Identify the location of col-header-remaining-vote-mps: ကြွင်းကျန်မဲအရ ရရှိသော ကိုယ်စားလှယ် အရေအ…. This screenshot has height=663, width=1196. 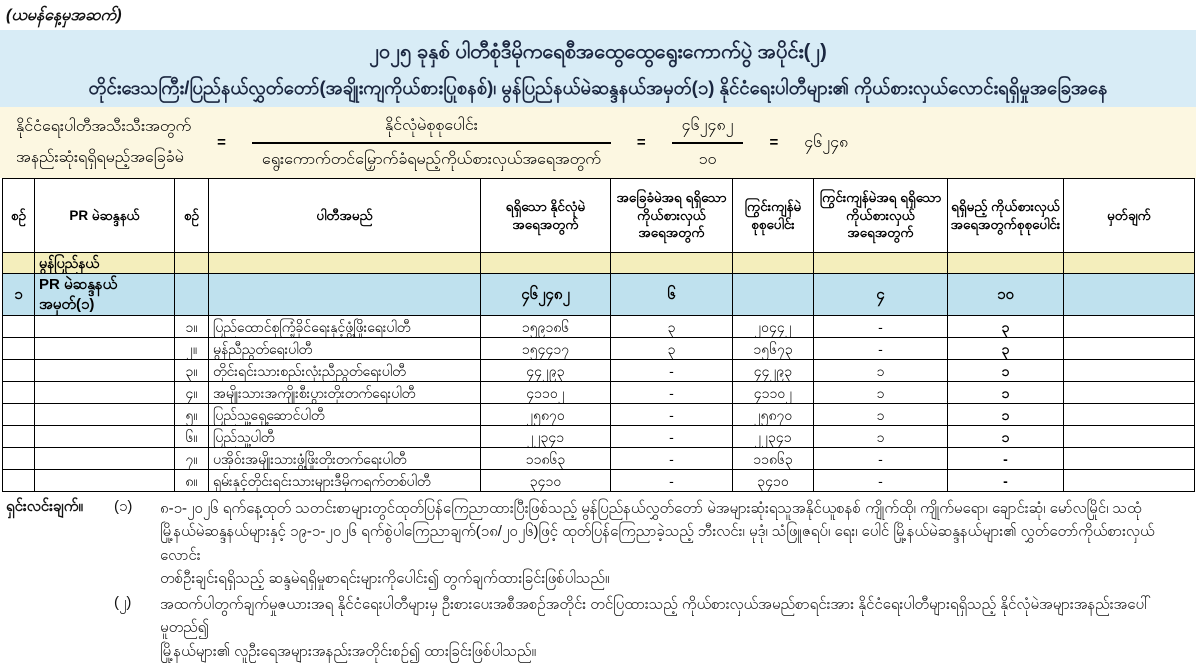
(880, 215).